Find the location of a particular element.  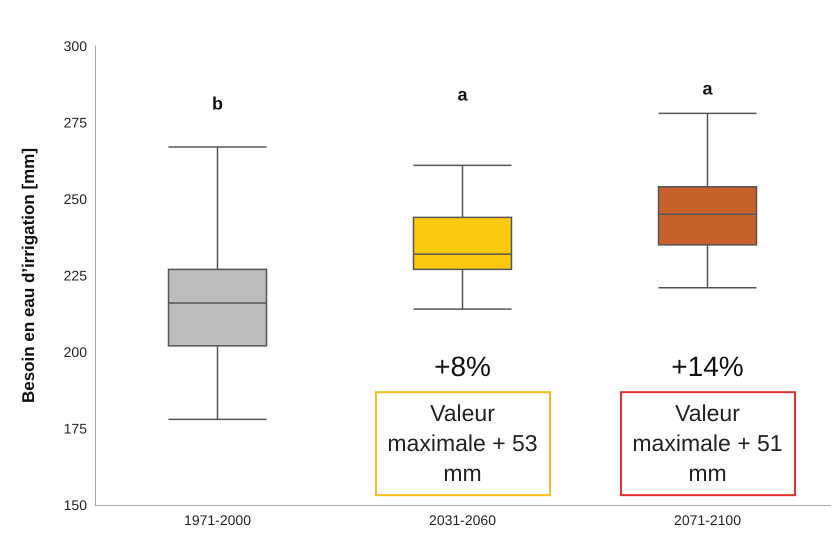

x-tick-label: 2031-2060 is located at coordinates (462, 520).